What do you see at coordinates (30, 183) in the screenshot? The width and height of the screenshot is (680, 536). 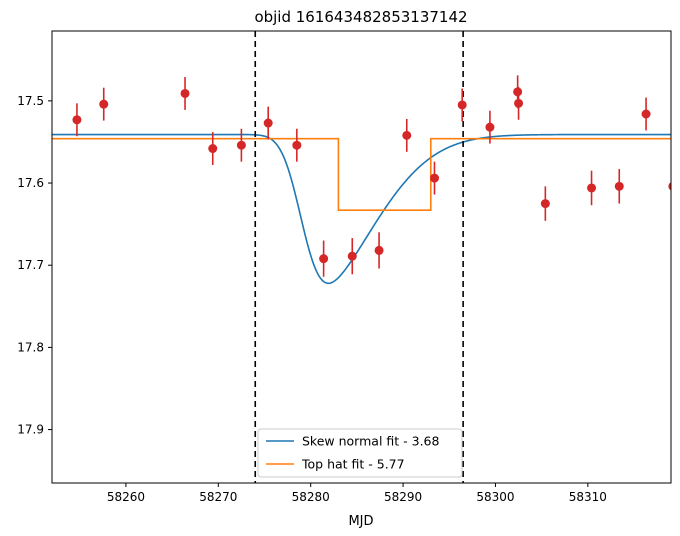 I see `y-tick-label-1: 17.6` at bounding box center [30, 183].